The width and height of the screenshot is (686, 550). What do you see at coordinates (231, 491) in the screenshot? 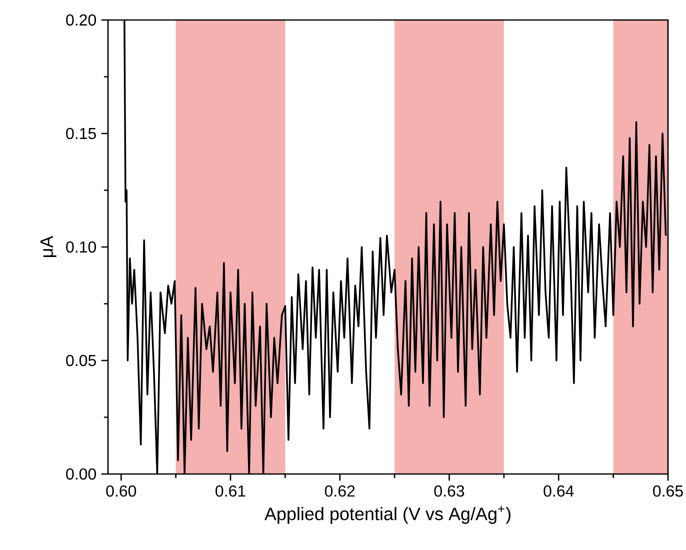
I see `x-tick-label: 0.61` at bounding box center [231, 491].